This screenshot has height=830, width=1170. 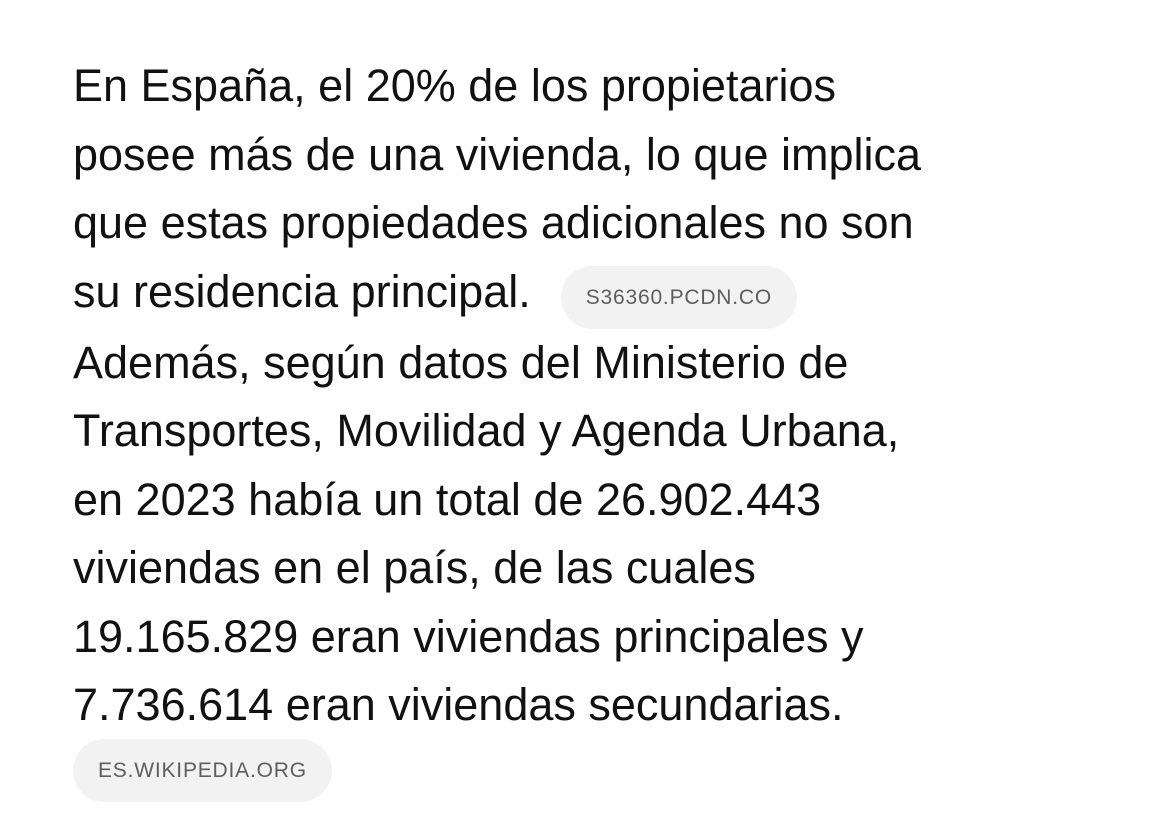 What do you see at coordinates (679, 297) in the screenshot?
I see `source-chip-pcdn: S36360.PCDN.CO` at bounding box center [679, 297].